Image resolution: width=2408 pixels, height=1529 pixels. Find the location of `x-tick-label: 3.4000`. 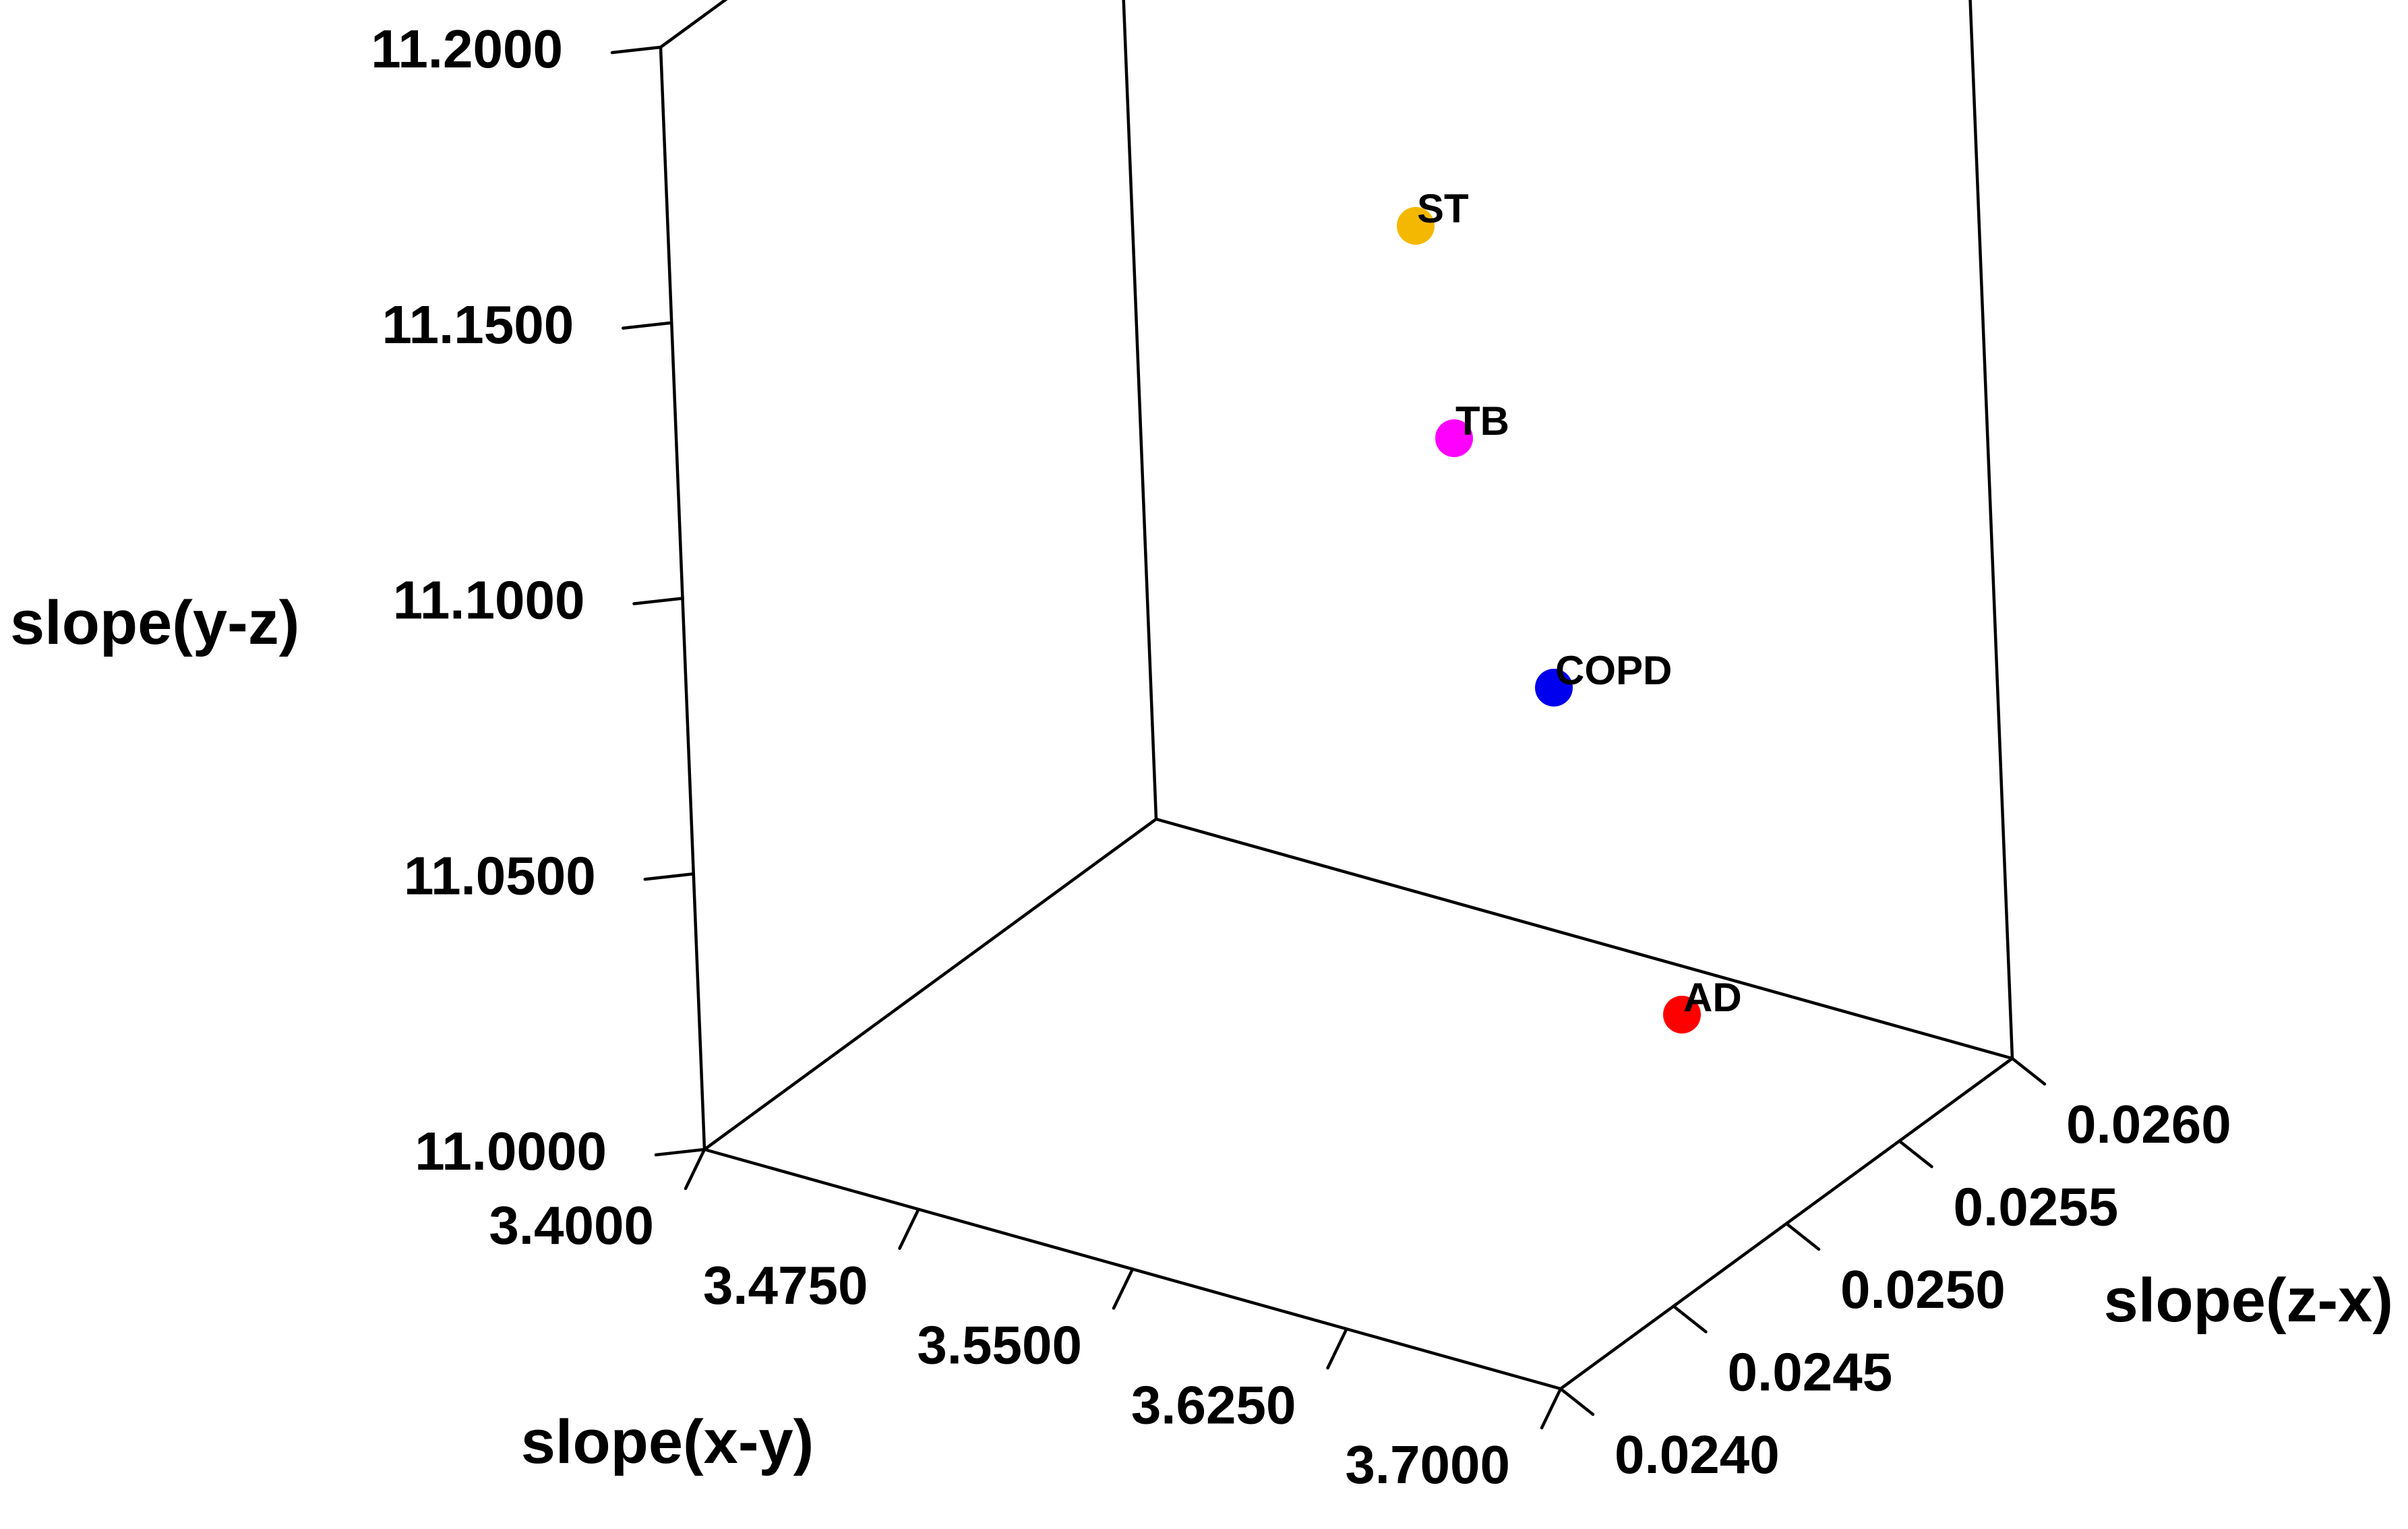

x-tick-label: 3.4000 is located at coordinates (571, 1225).